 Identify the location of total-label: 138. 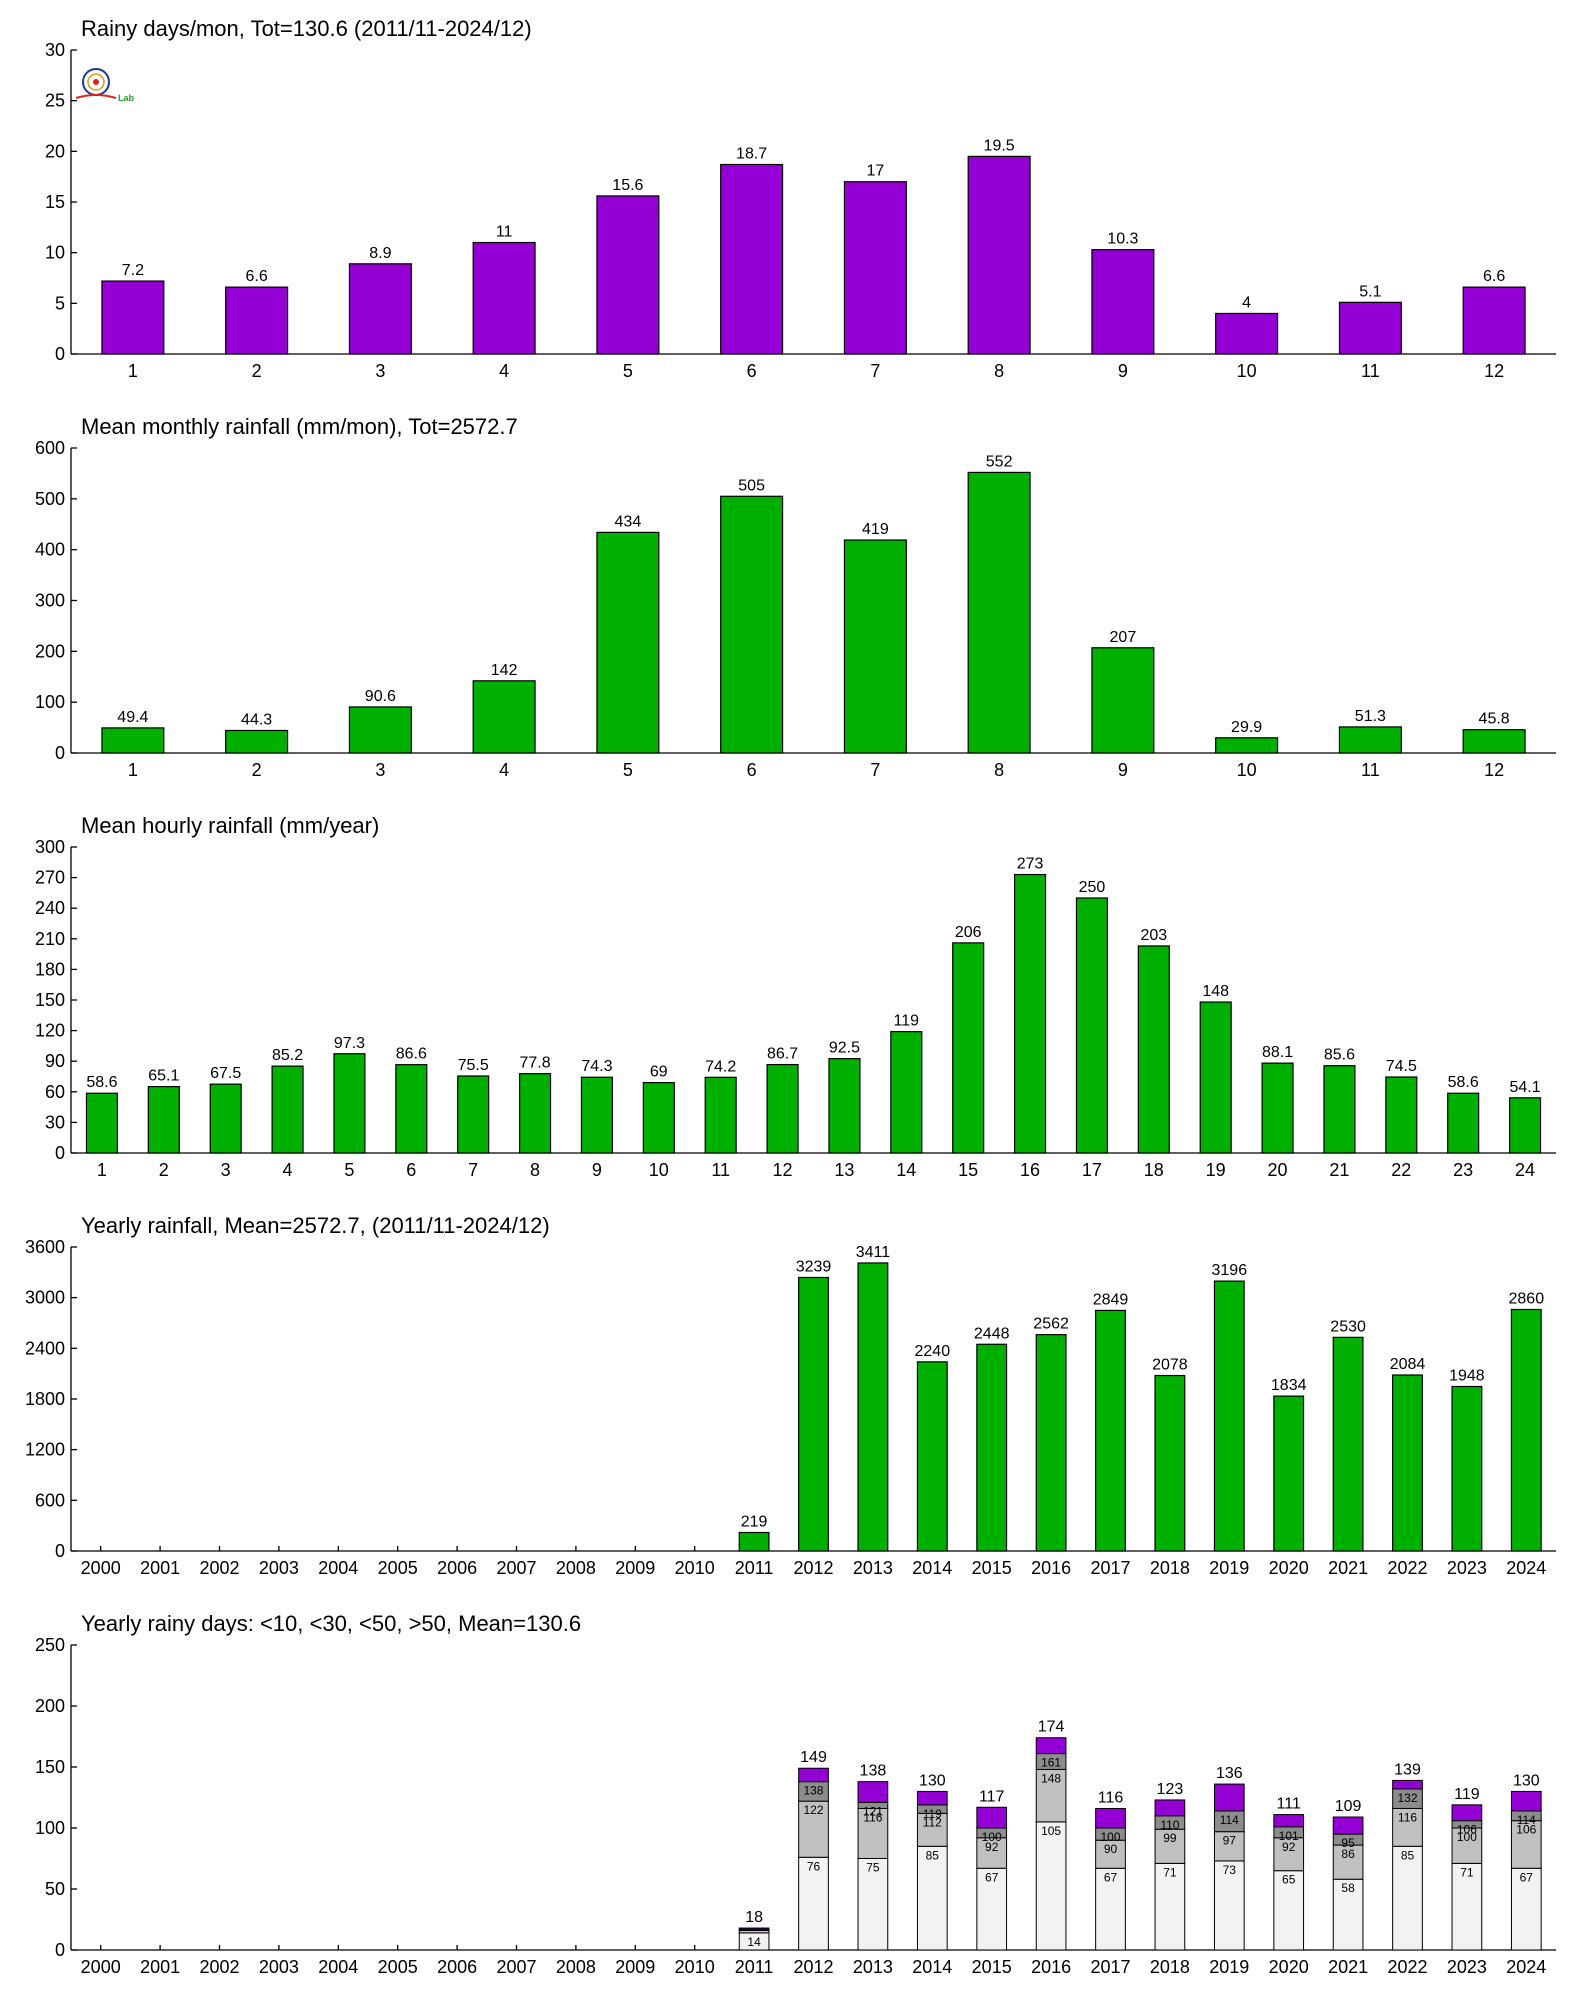
(873, 1771).